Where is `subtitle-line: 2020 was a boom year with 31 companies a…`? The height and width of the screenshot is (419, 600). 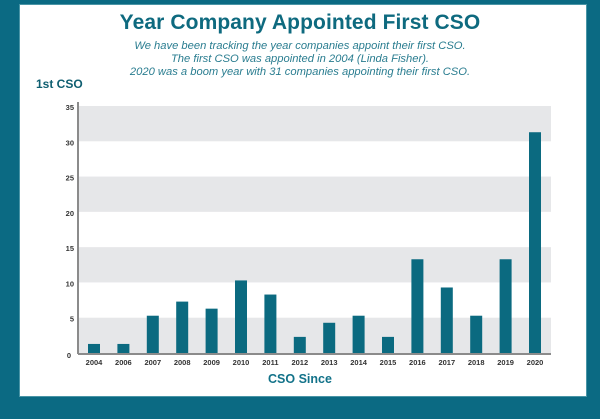 subtitle-line: 2020 was a boom year with 31 companies a… is located at coordinates (300, 72).